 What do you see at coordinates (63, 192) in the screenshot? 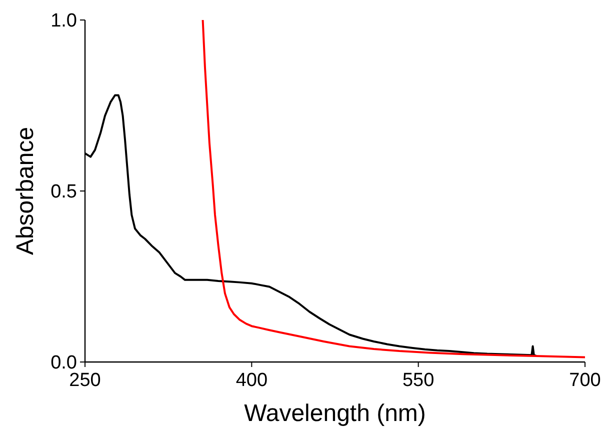
I see `y-tick-label: 0.5` at bounding box center [63, 192].